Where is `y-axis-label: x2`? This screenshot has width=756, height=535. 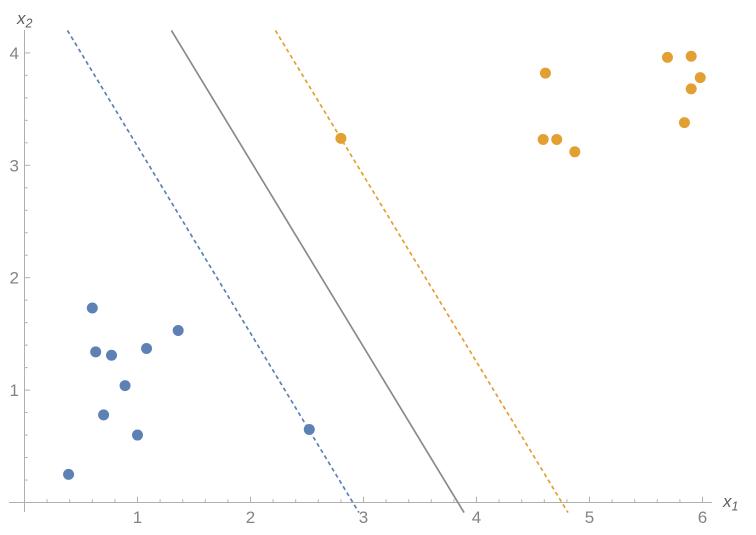 y-axis-label: x2 is located at coordinates (24, 20).